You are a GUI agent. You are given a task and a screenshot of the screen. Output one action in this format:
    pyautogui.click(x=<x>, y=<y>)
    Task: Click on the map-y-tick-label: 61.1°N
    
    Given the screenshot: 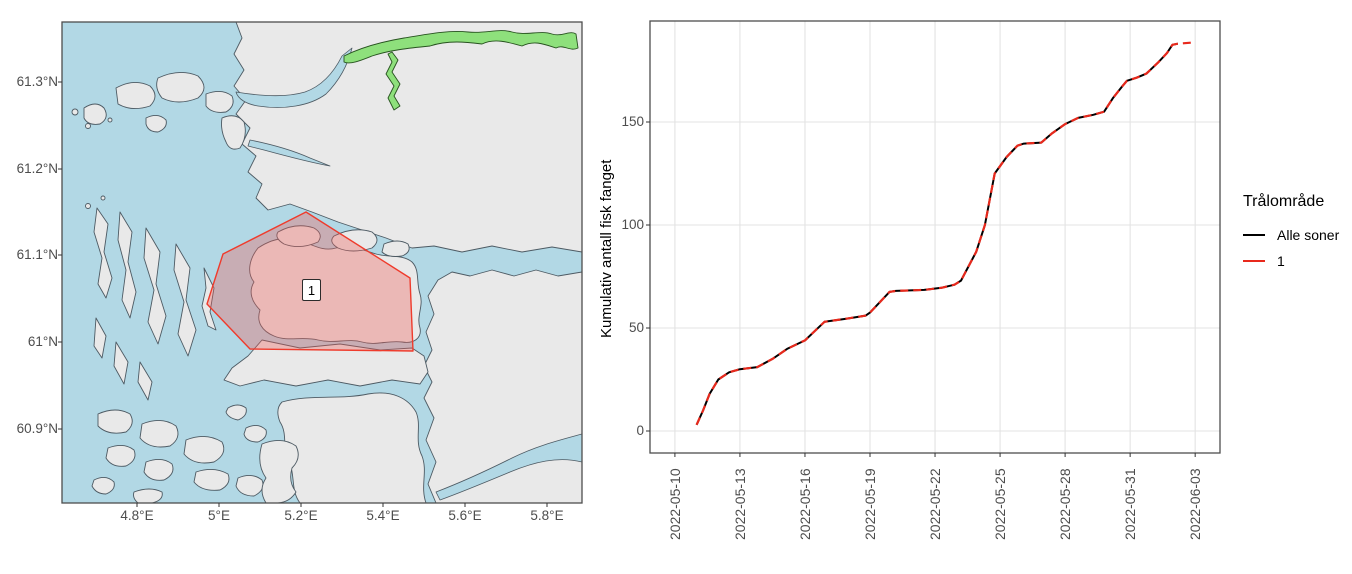 What is the action you would take?
    pyautogui.click(x=37, y=254)
    